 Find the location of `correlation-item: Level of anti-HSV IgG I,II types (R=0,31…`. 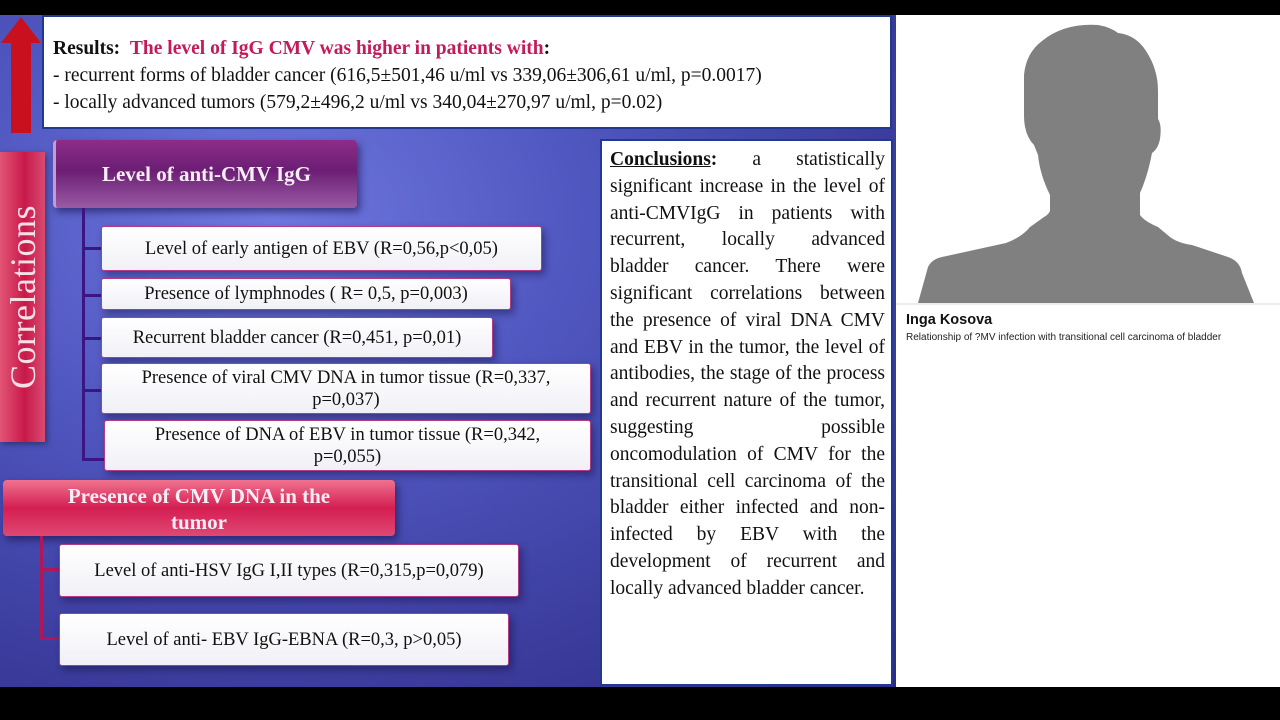

correlation-item: Level of anti-HSV IgG I,II types (R=0,31… is located at coordinates (289, 570).